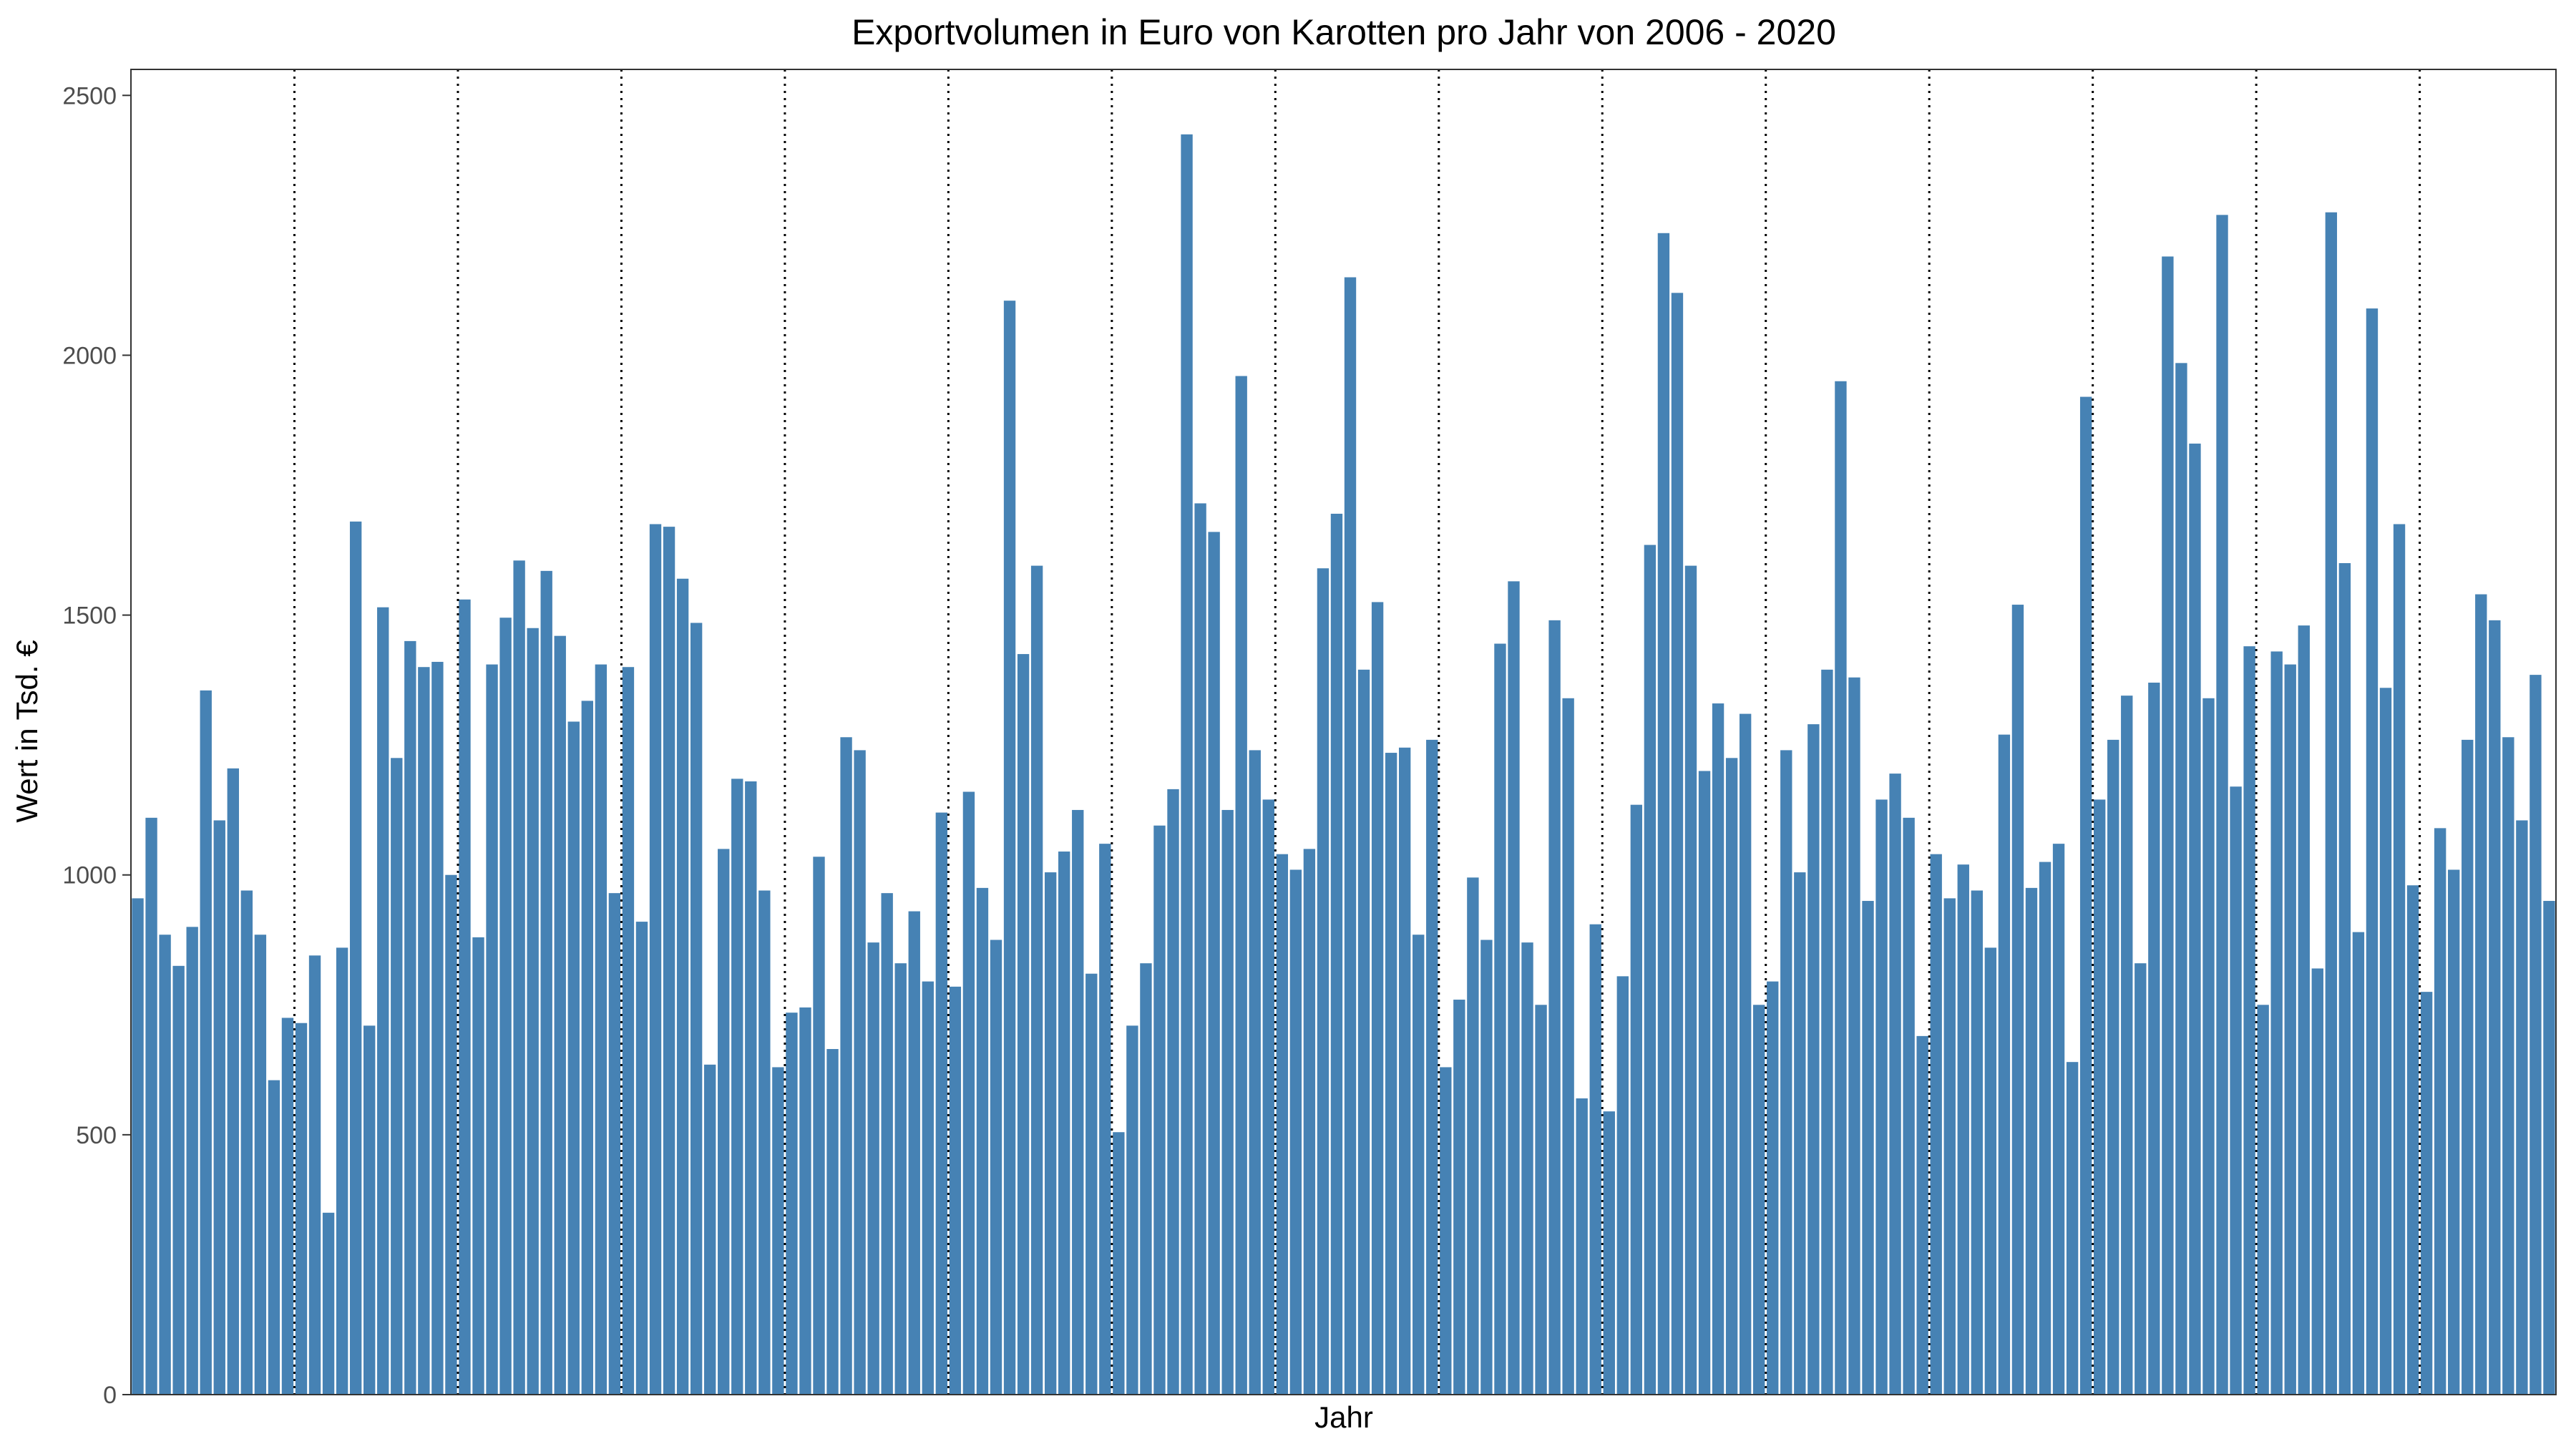  I want to click on y-tick-label: 2000, so click(89, 355).